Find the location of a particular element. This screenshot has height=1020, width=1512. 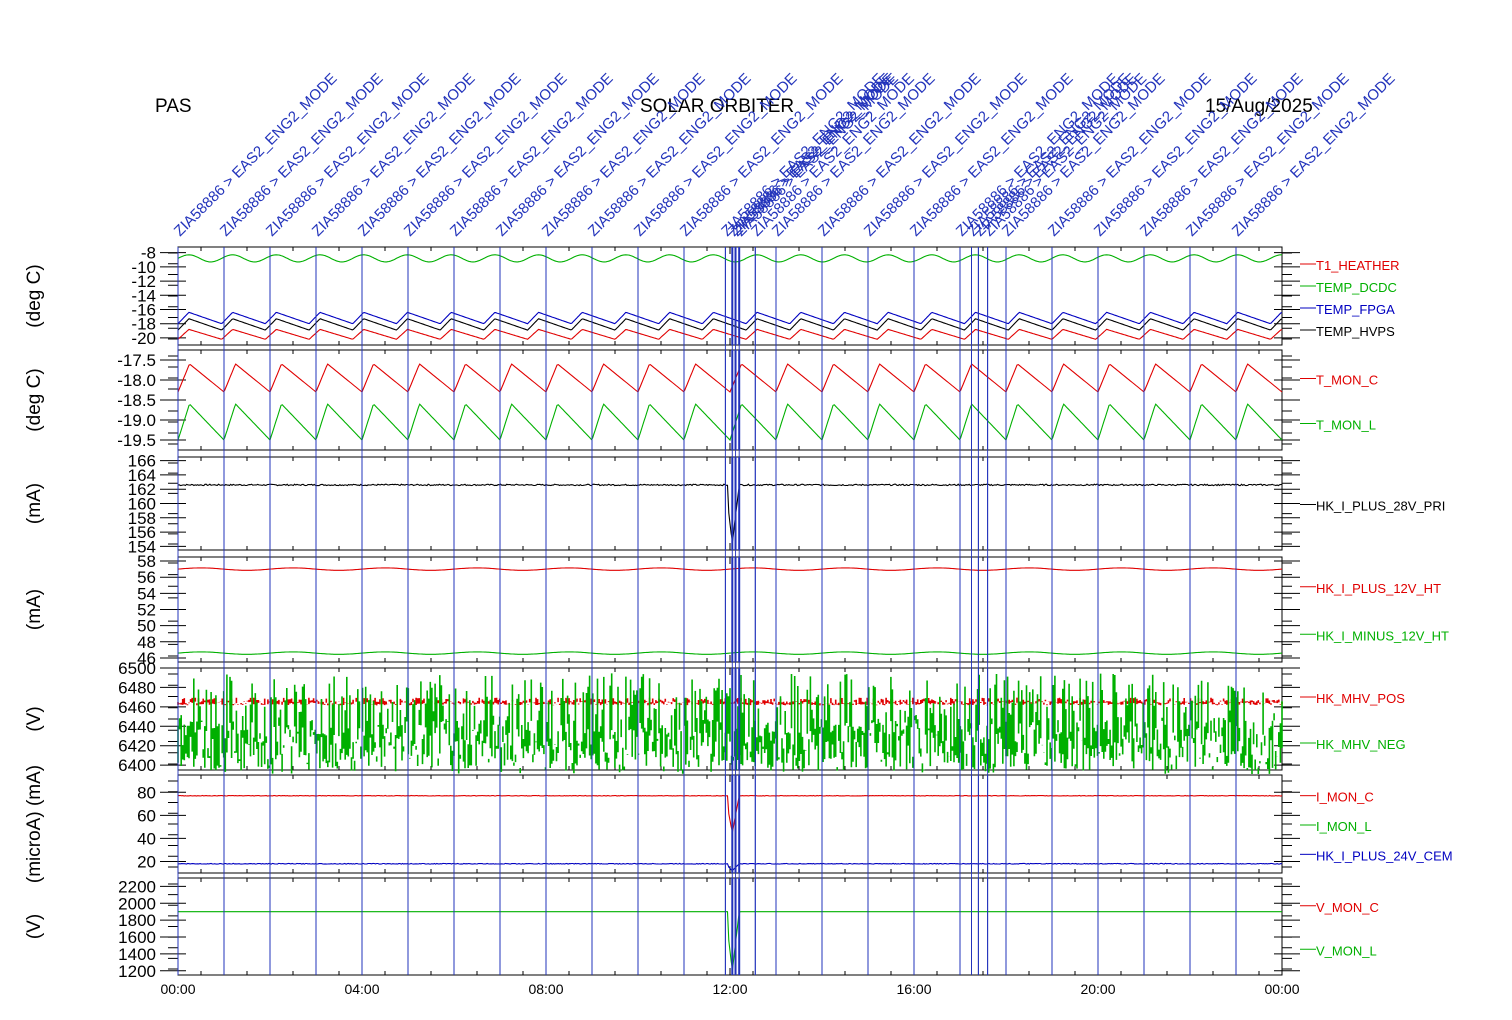

header-date: 15/Aug/2025 is located at coordinates (1259, 106).